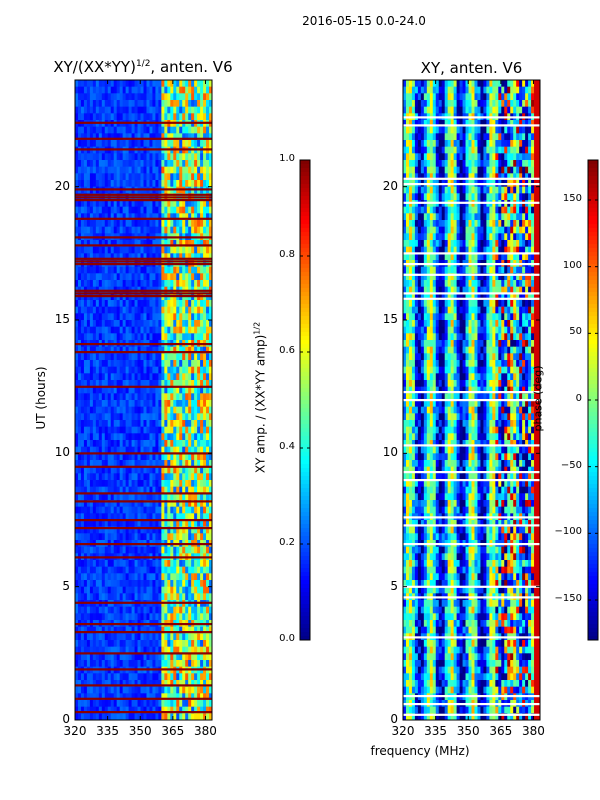  What do you see at coordinates (143, 149) in the screenshot?
I see `flagged-row` at bounding box center [143, 149].